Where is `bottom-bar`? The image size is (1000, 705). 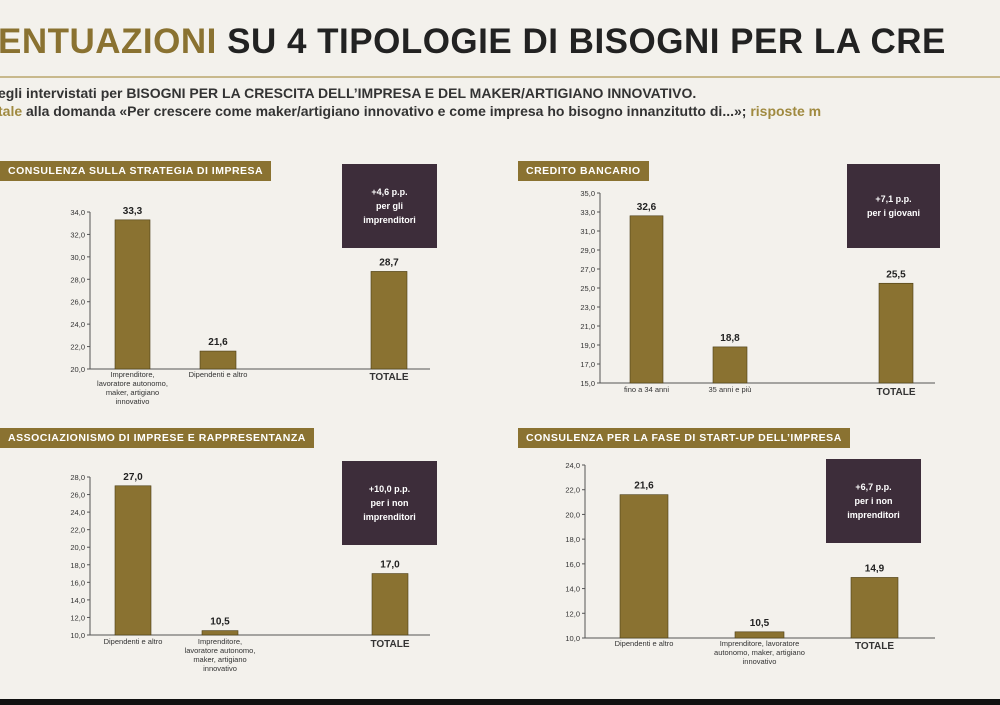 bottom-bar is located at coordinates (500, 702).